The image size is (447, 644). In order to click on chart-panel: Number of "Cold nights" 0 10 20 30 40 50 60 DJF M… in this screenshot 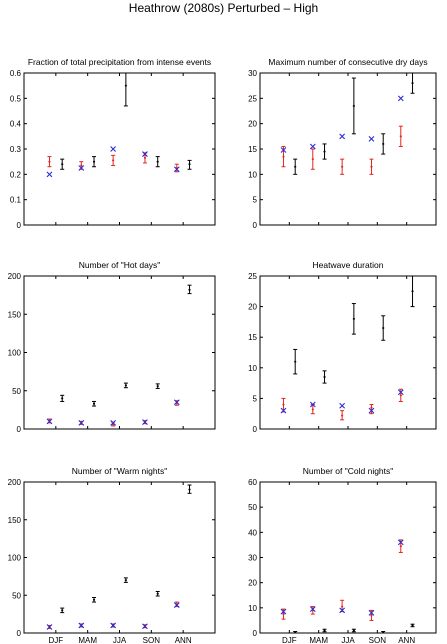, I will do `click(342, 555)`.